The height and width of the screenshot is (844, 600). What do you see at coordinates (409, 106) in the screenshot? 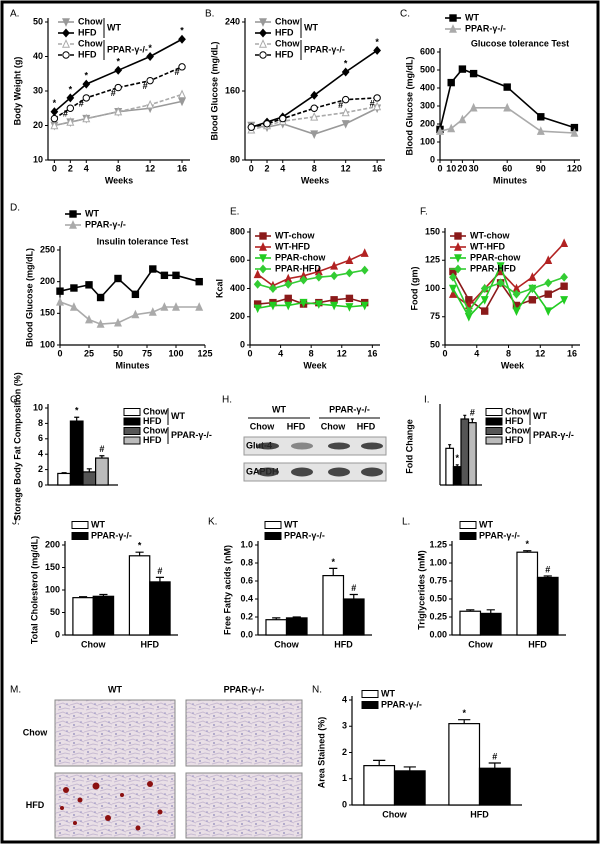
I see `y-axis-label: Blood Glucose (mg/dL)` at bounding box center [409, 106].